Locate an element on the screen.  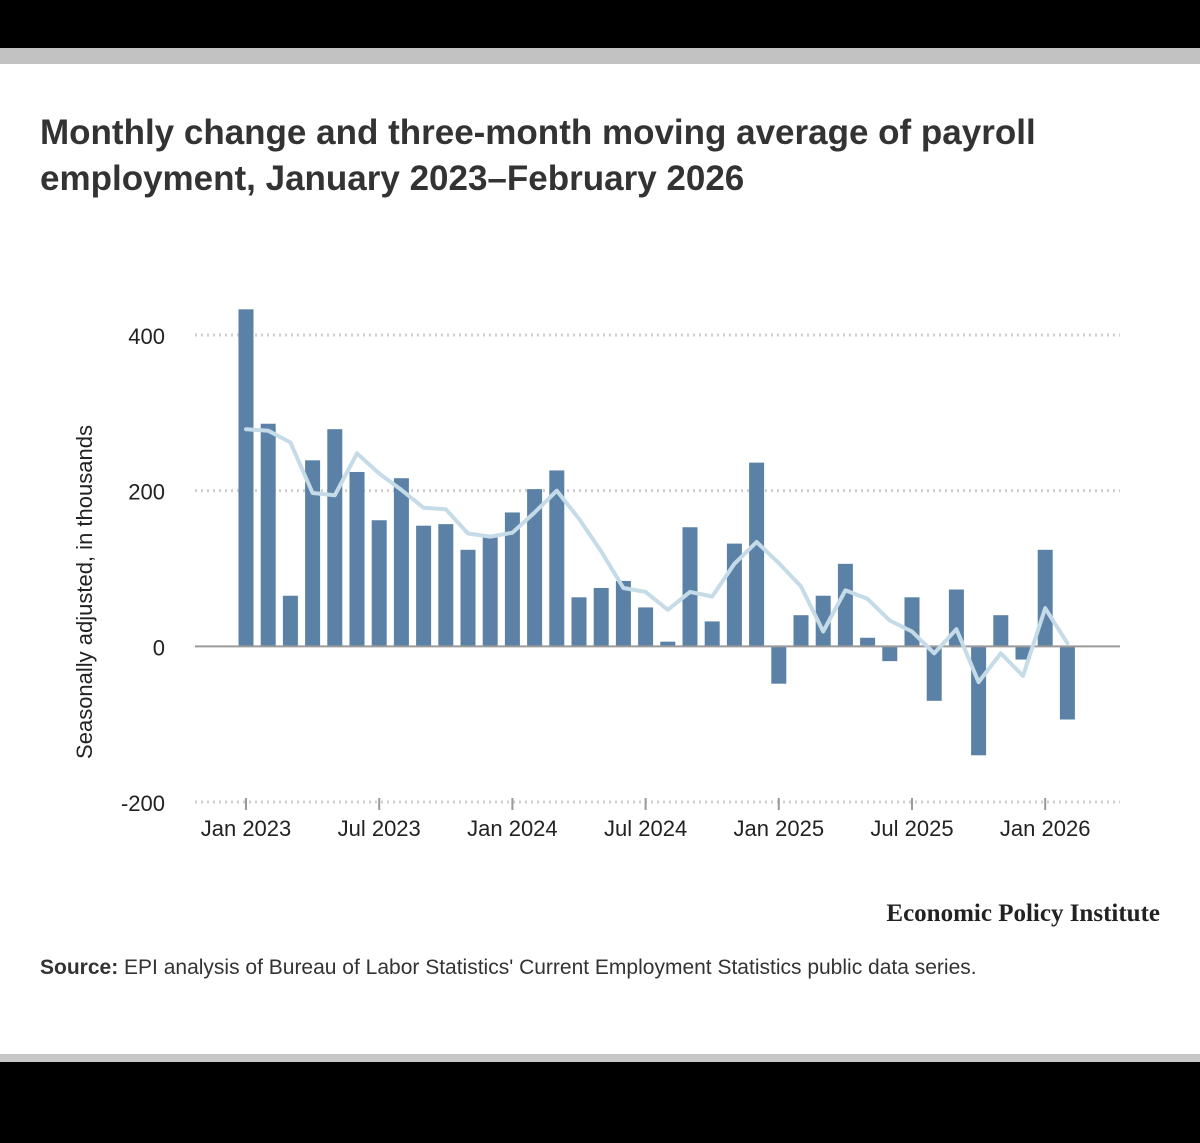
x-tick-label-jan-2023: Jan 2023 is located at coordinates (246, 828).